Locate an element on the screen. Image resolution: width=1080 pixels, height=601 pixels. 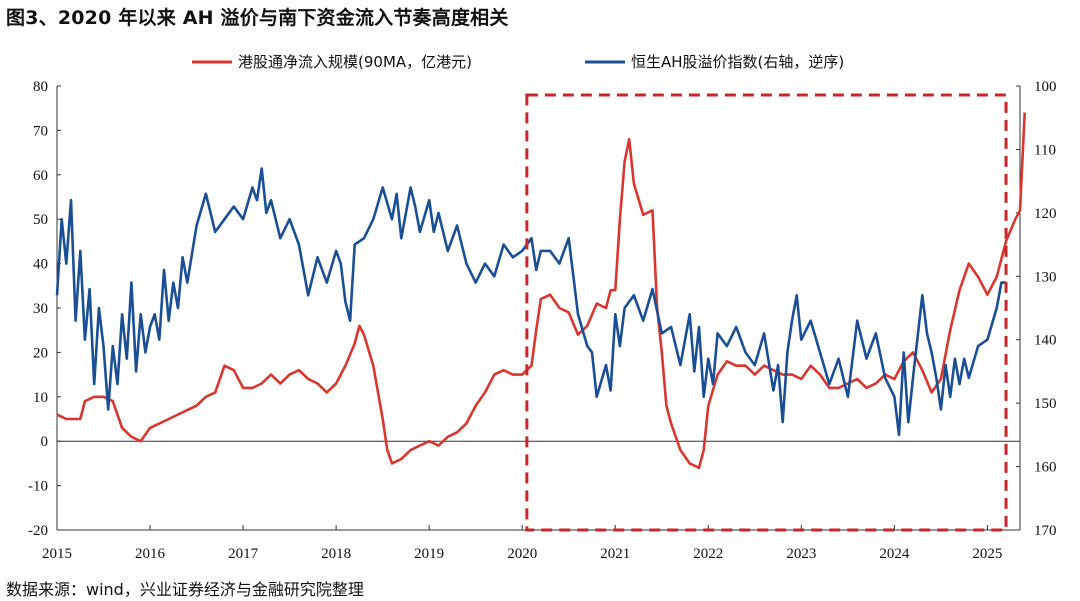
x-tick-label: 2021 is located at coordinates (615, 554).